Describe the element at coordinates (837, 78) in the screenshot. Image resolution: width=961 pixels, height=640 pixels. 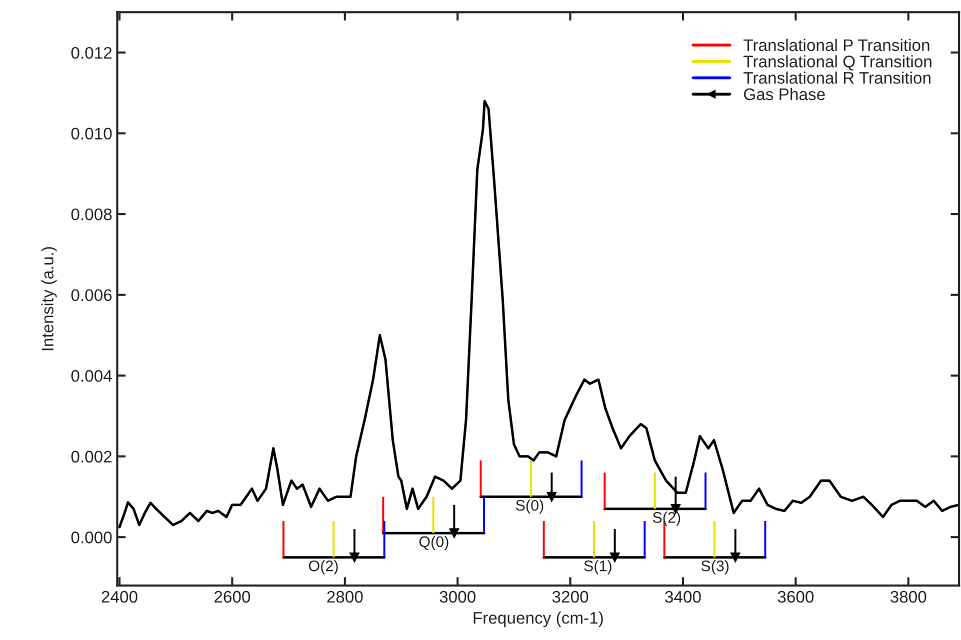
I see `legend-label: Translational R Transition` at that location.